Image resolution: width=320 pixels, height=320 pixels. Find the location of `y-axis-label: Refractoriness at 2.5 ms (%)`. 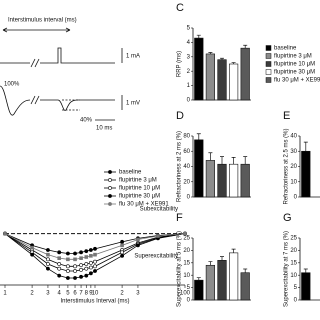

y-axis-label: Refractoriness at 2.5 ms (%) is located at coordinates (287, 166).